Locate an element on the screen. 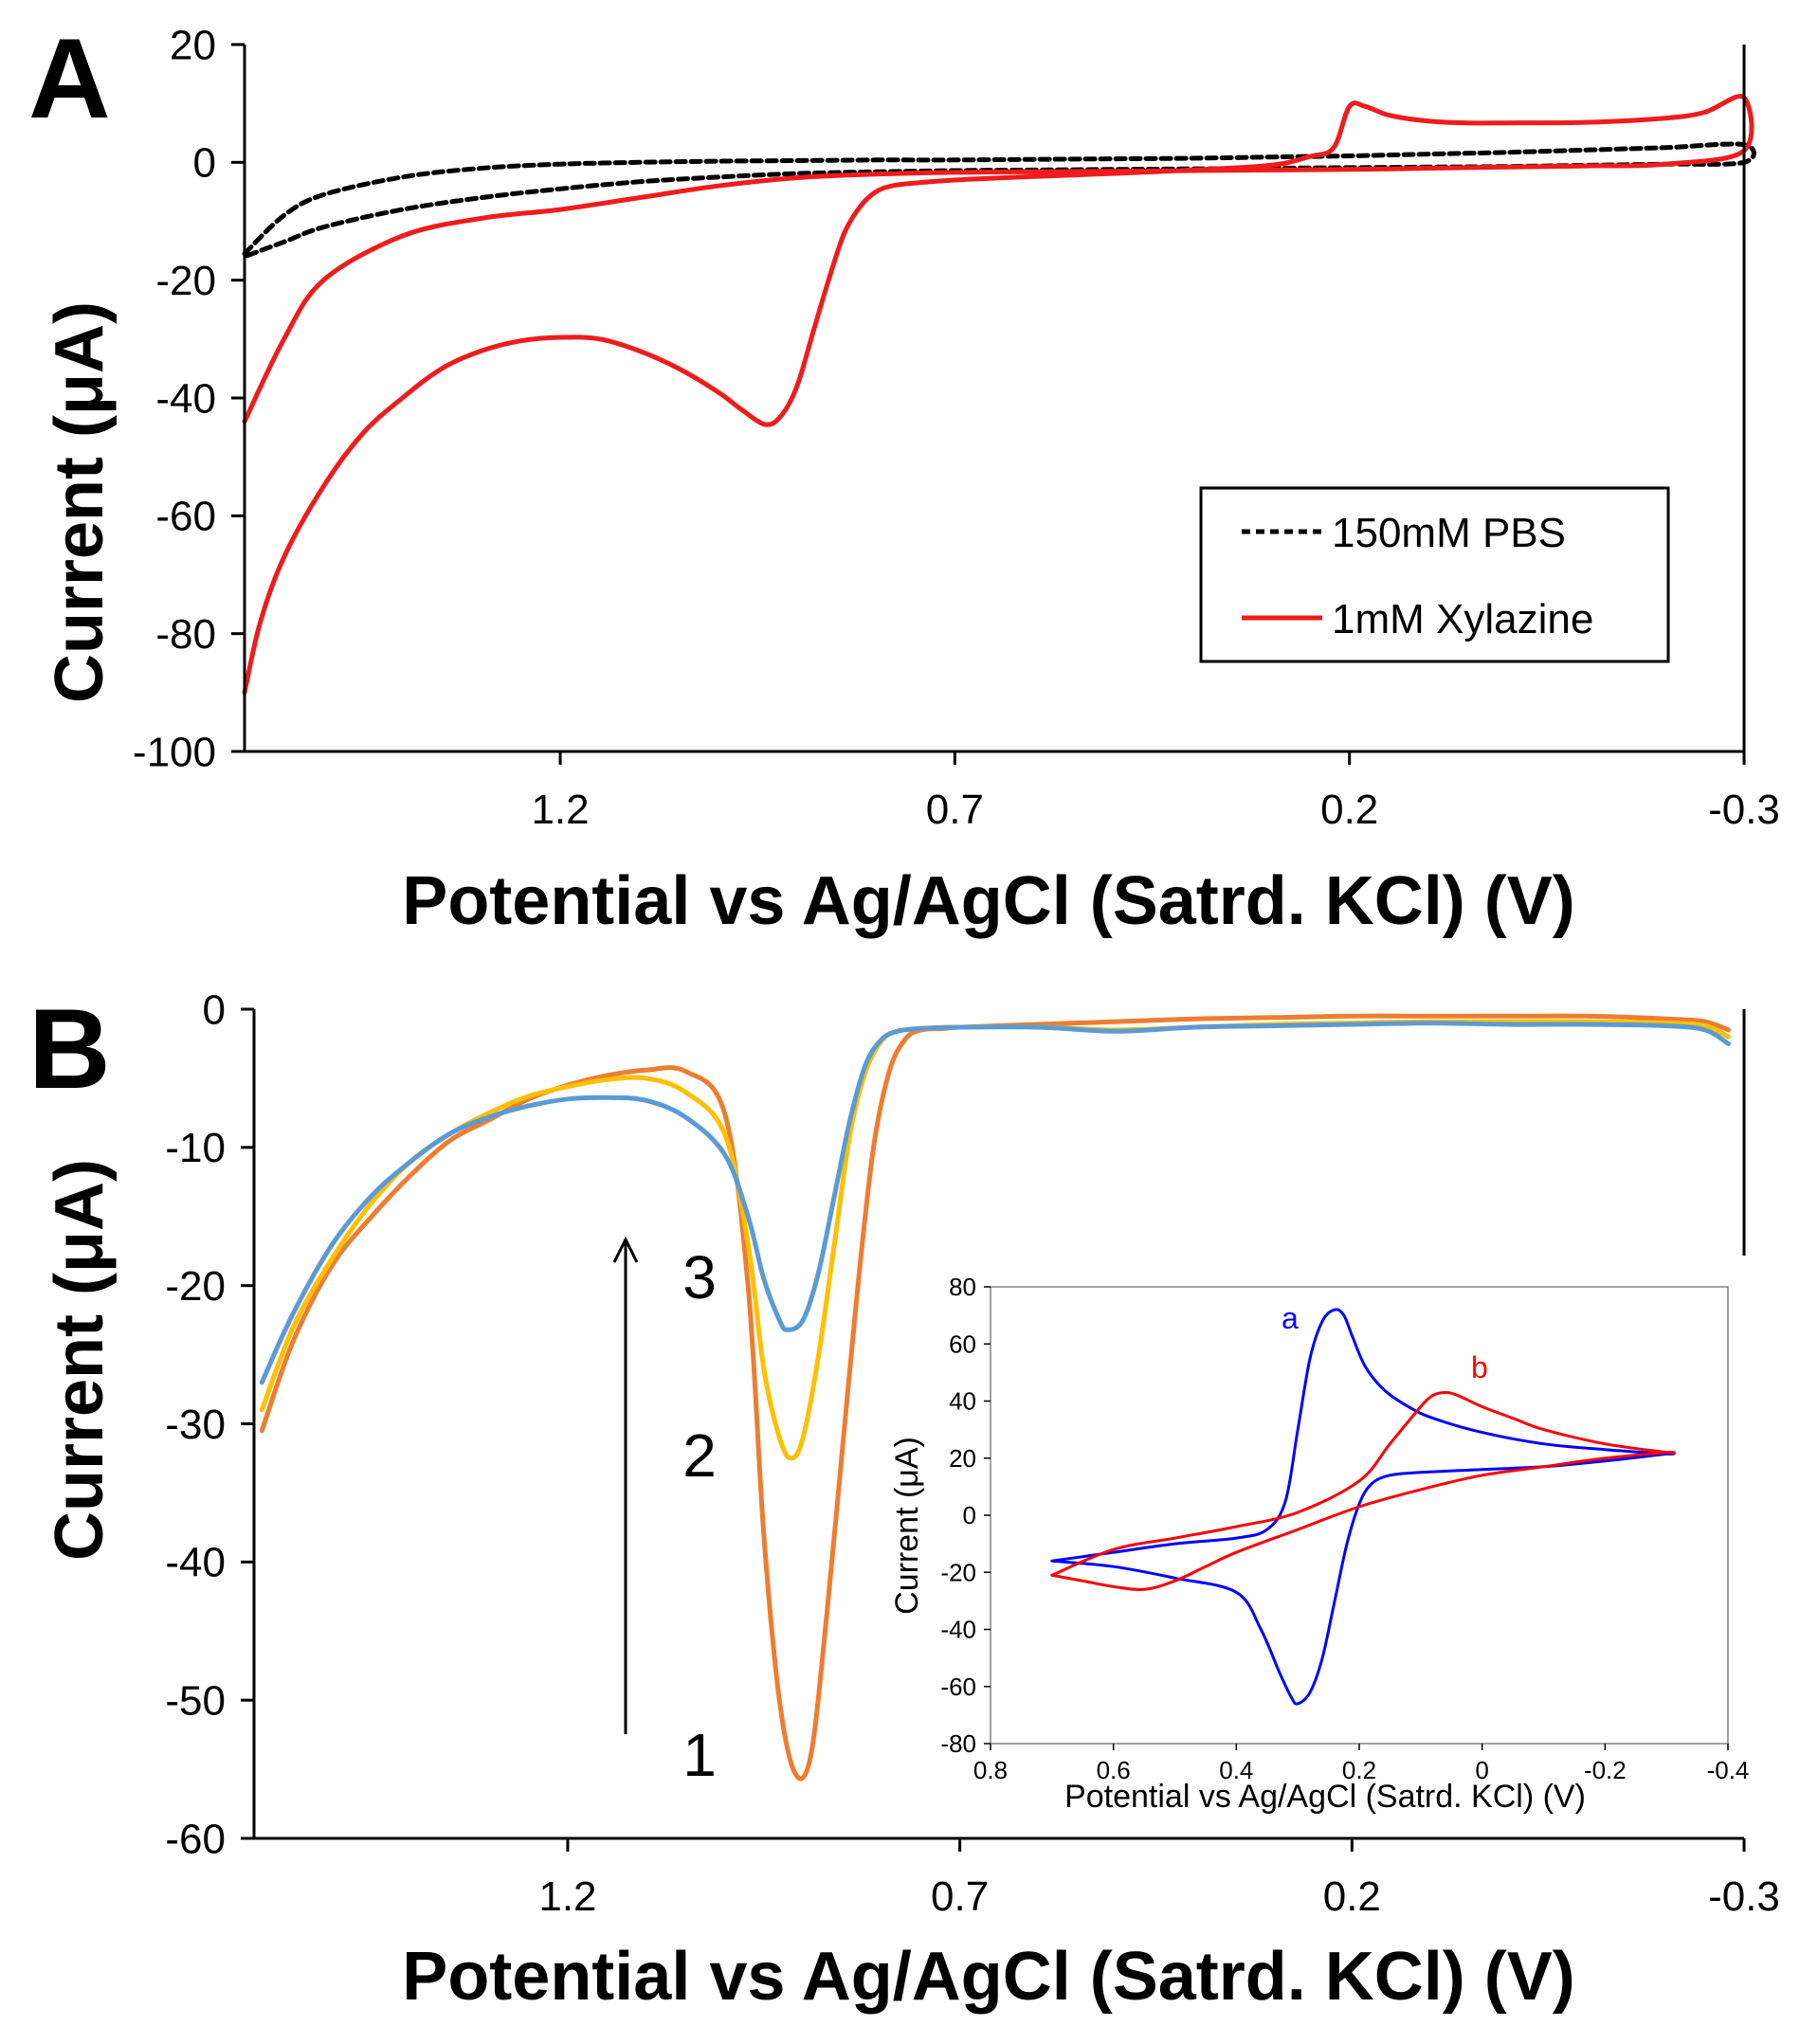 The width and height of the screenshot is (1800, 2044). panel-a-y-tick-label: -60 is located at coordinates (185, 517).